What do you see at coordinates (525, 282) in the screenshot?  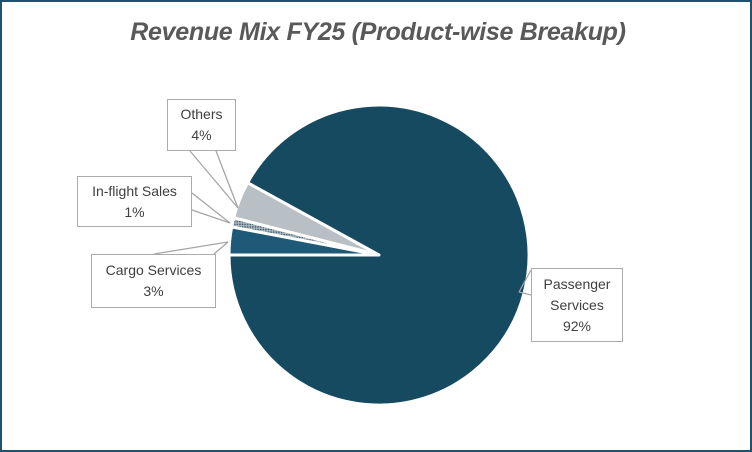 I see `leader-line-passenger` at bounding box center [525, 282].